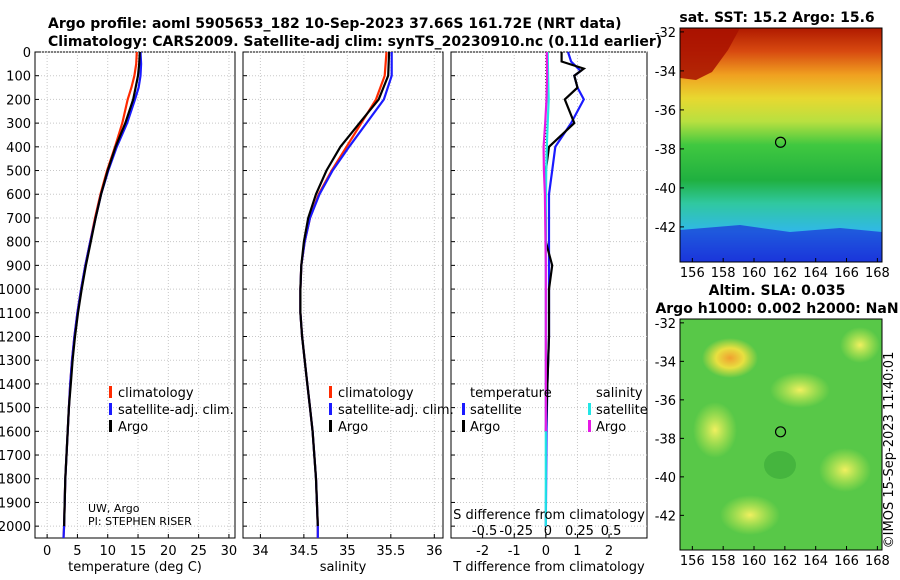  What do you see at coordinates (303, 551) in the screenshot?
I see `x-tick-label: 34.5` at bounding box center [303, 551].